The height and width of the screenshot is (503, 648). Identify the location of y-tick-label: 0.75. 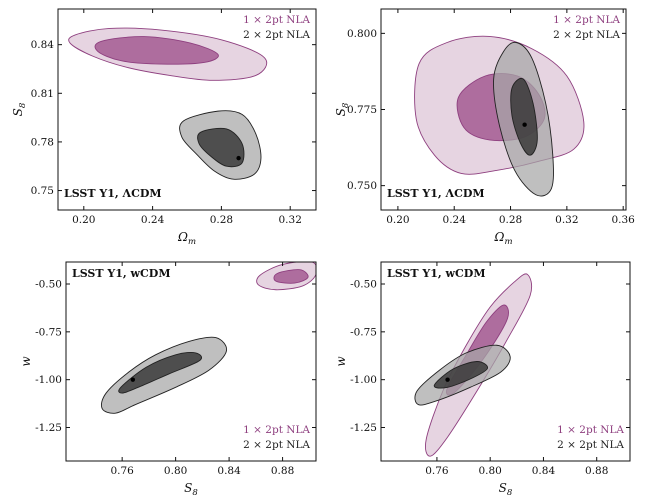
(42, 191).